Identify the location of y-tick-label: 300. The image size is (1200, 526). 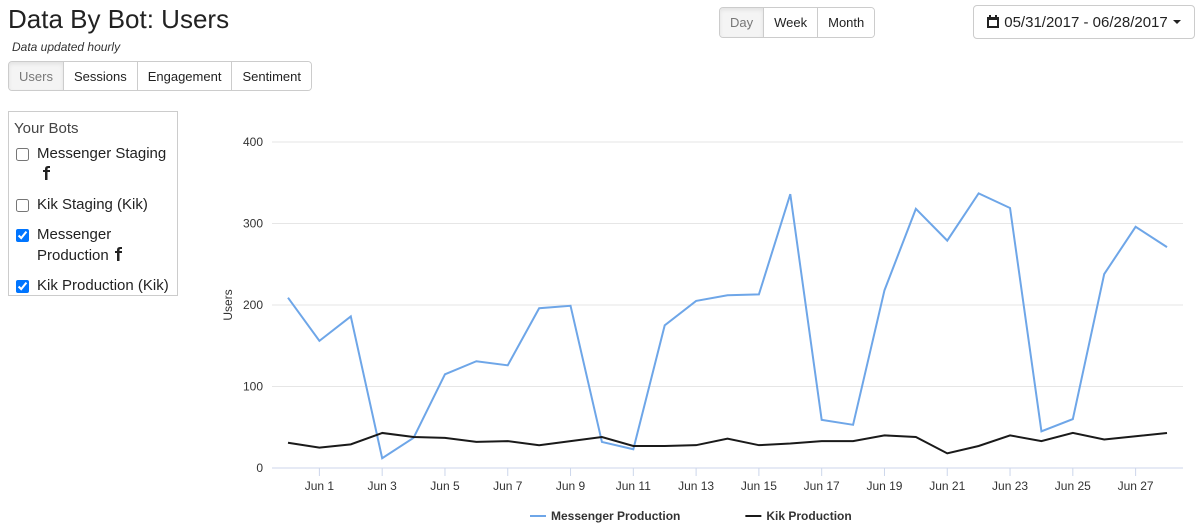
(253, 224).